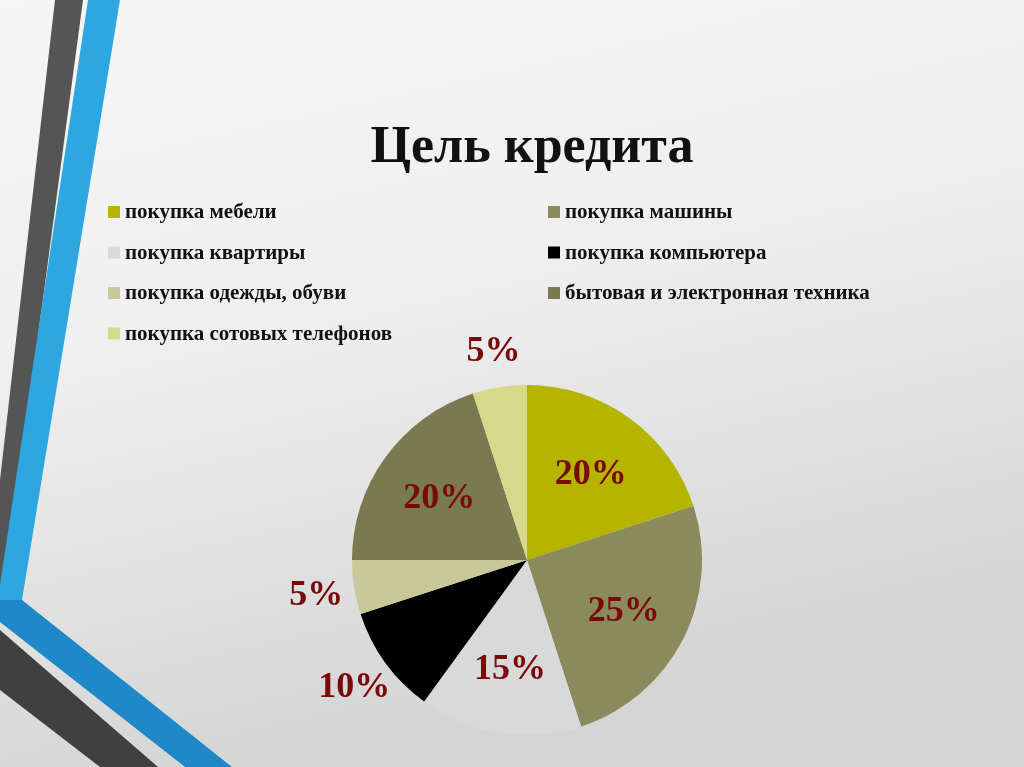 The image size is (1024, 767). I want to click on data-label: 25%, so click(623, 609).